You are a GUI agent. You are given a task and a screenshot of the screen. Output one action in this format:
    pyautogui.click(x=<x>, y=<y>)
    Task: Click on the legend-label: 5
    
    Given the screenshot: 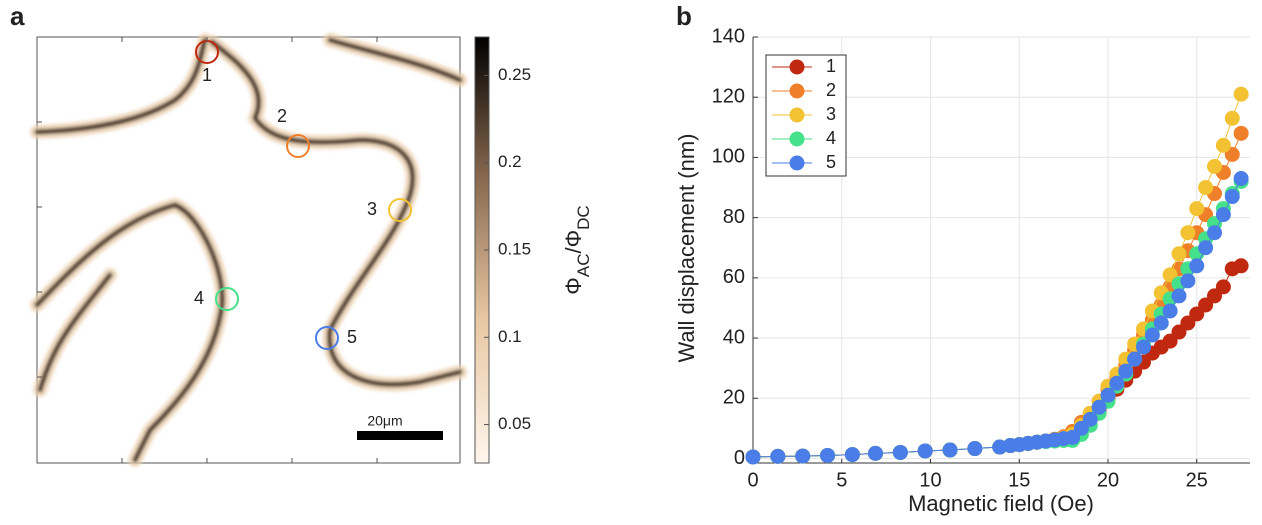 What is the action you would take?
    pyautogui.click(x=831, y=162)
    